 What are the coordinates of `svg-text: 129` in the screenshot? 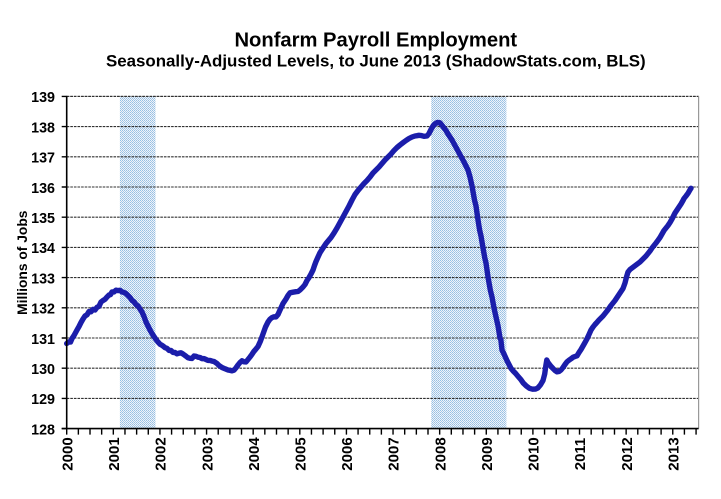 It's located at (43, 400).